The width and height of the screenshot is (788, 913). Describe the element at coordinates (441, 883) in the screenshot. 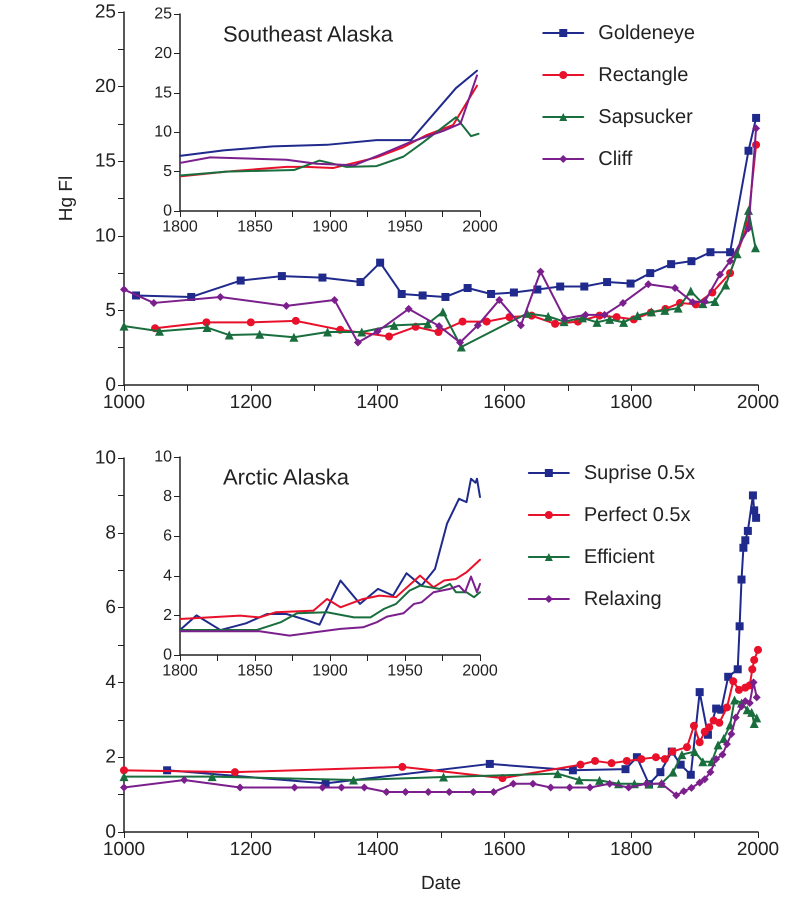

I see `x-axis-title: Date` at that location.